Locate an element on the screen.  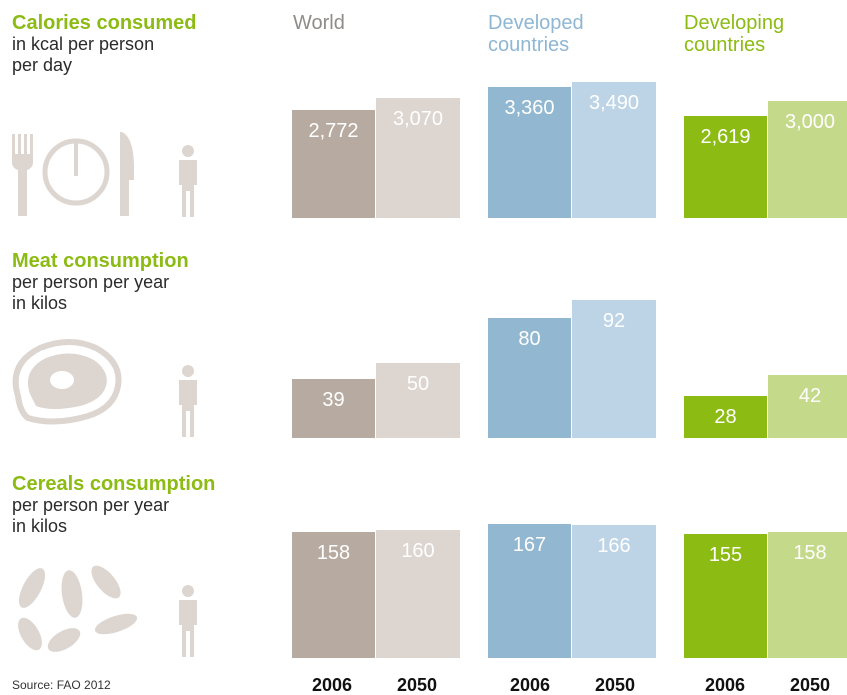
group-header-line: Developing is located at coordinates (734, 23).